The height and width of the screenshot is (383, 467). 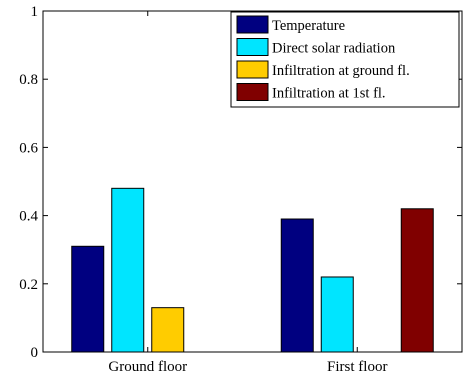 I want to click on y-tick-label: 0, so click(x=35, y=353).